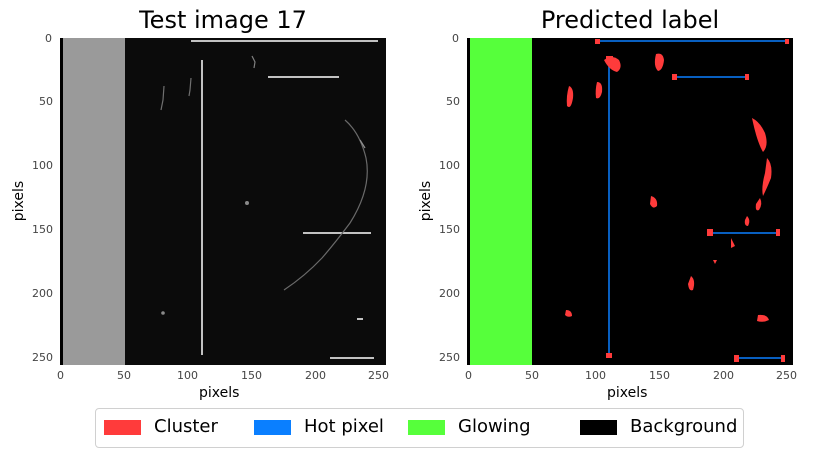 The width and height of the screenshot is (813, 451). What do you see at coordinates (124, 375) in the screenshot?
I see `left-xtick: 50` at bounding box center [124, 375].